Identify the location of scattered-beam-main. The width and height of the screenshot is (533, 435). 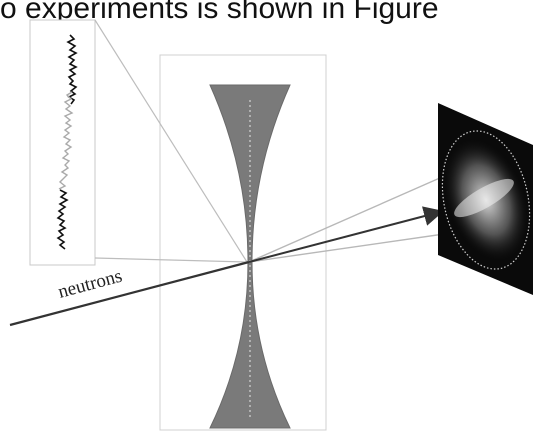
(346, 234).